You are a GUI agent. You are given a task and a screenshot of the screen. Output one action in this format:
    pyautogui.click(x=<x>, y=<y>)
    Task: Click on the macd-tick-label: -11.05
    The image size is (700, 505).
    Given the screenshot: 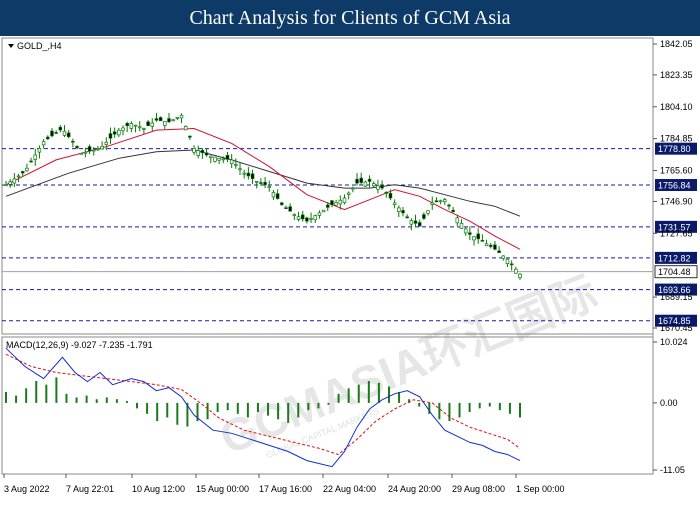 What is the action you would take?
    pyautogui.click(x=672, y=470)
    